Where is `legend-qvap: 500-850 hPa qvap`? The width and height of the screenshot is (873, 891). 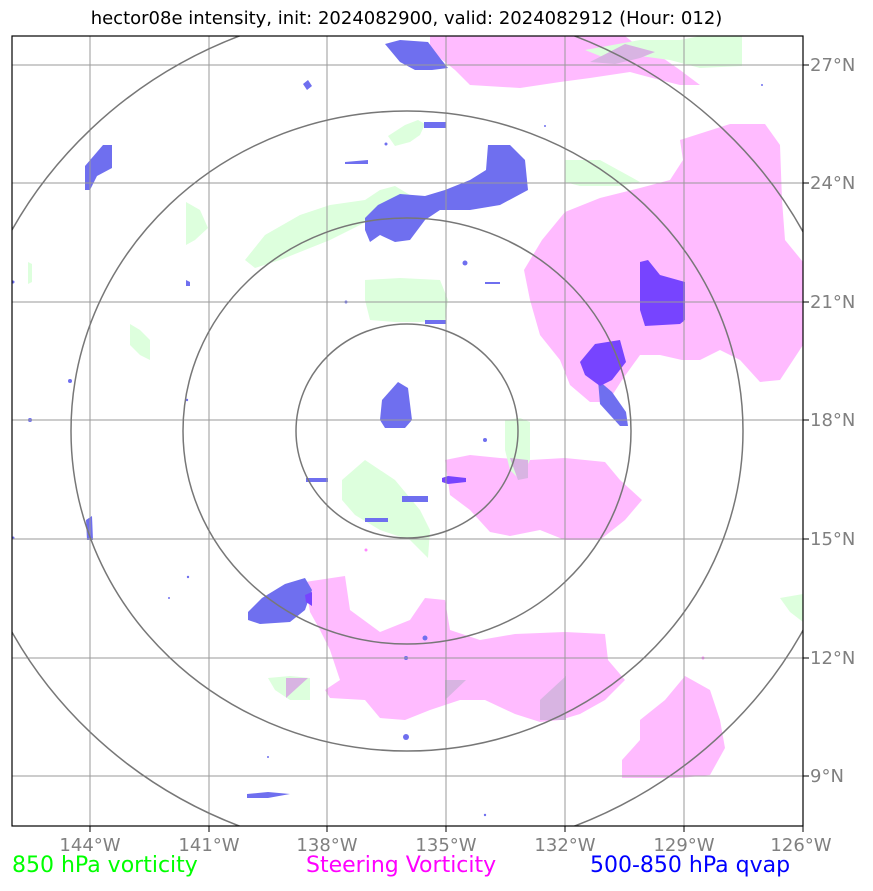
legend-qvap: 500-850 hPa qvap is located at coordinates (690, 865).